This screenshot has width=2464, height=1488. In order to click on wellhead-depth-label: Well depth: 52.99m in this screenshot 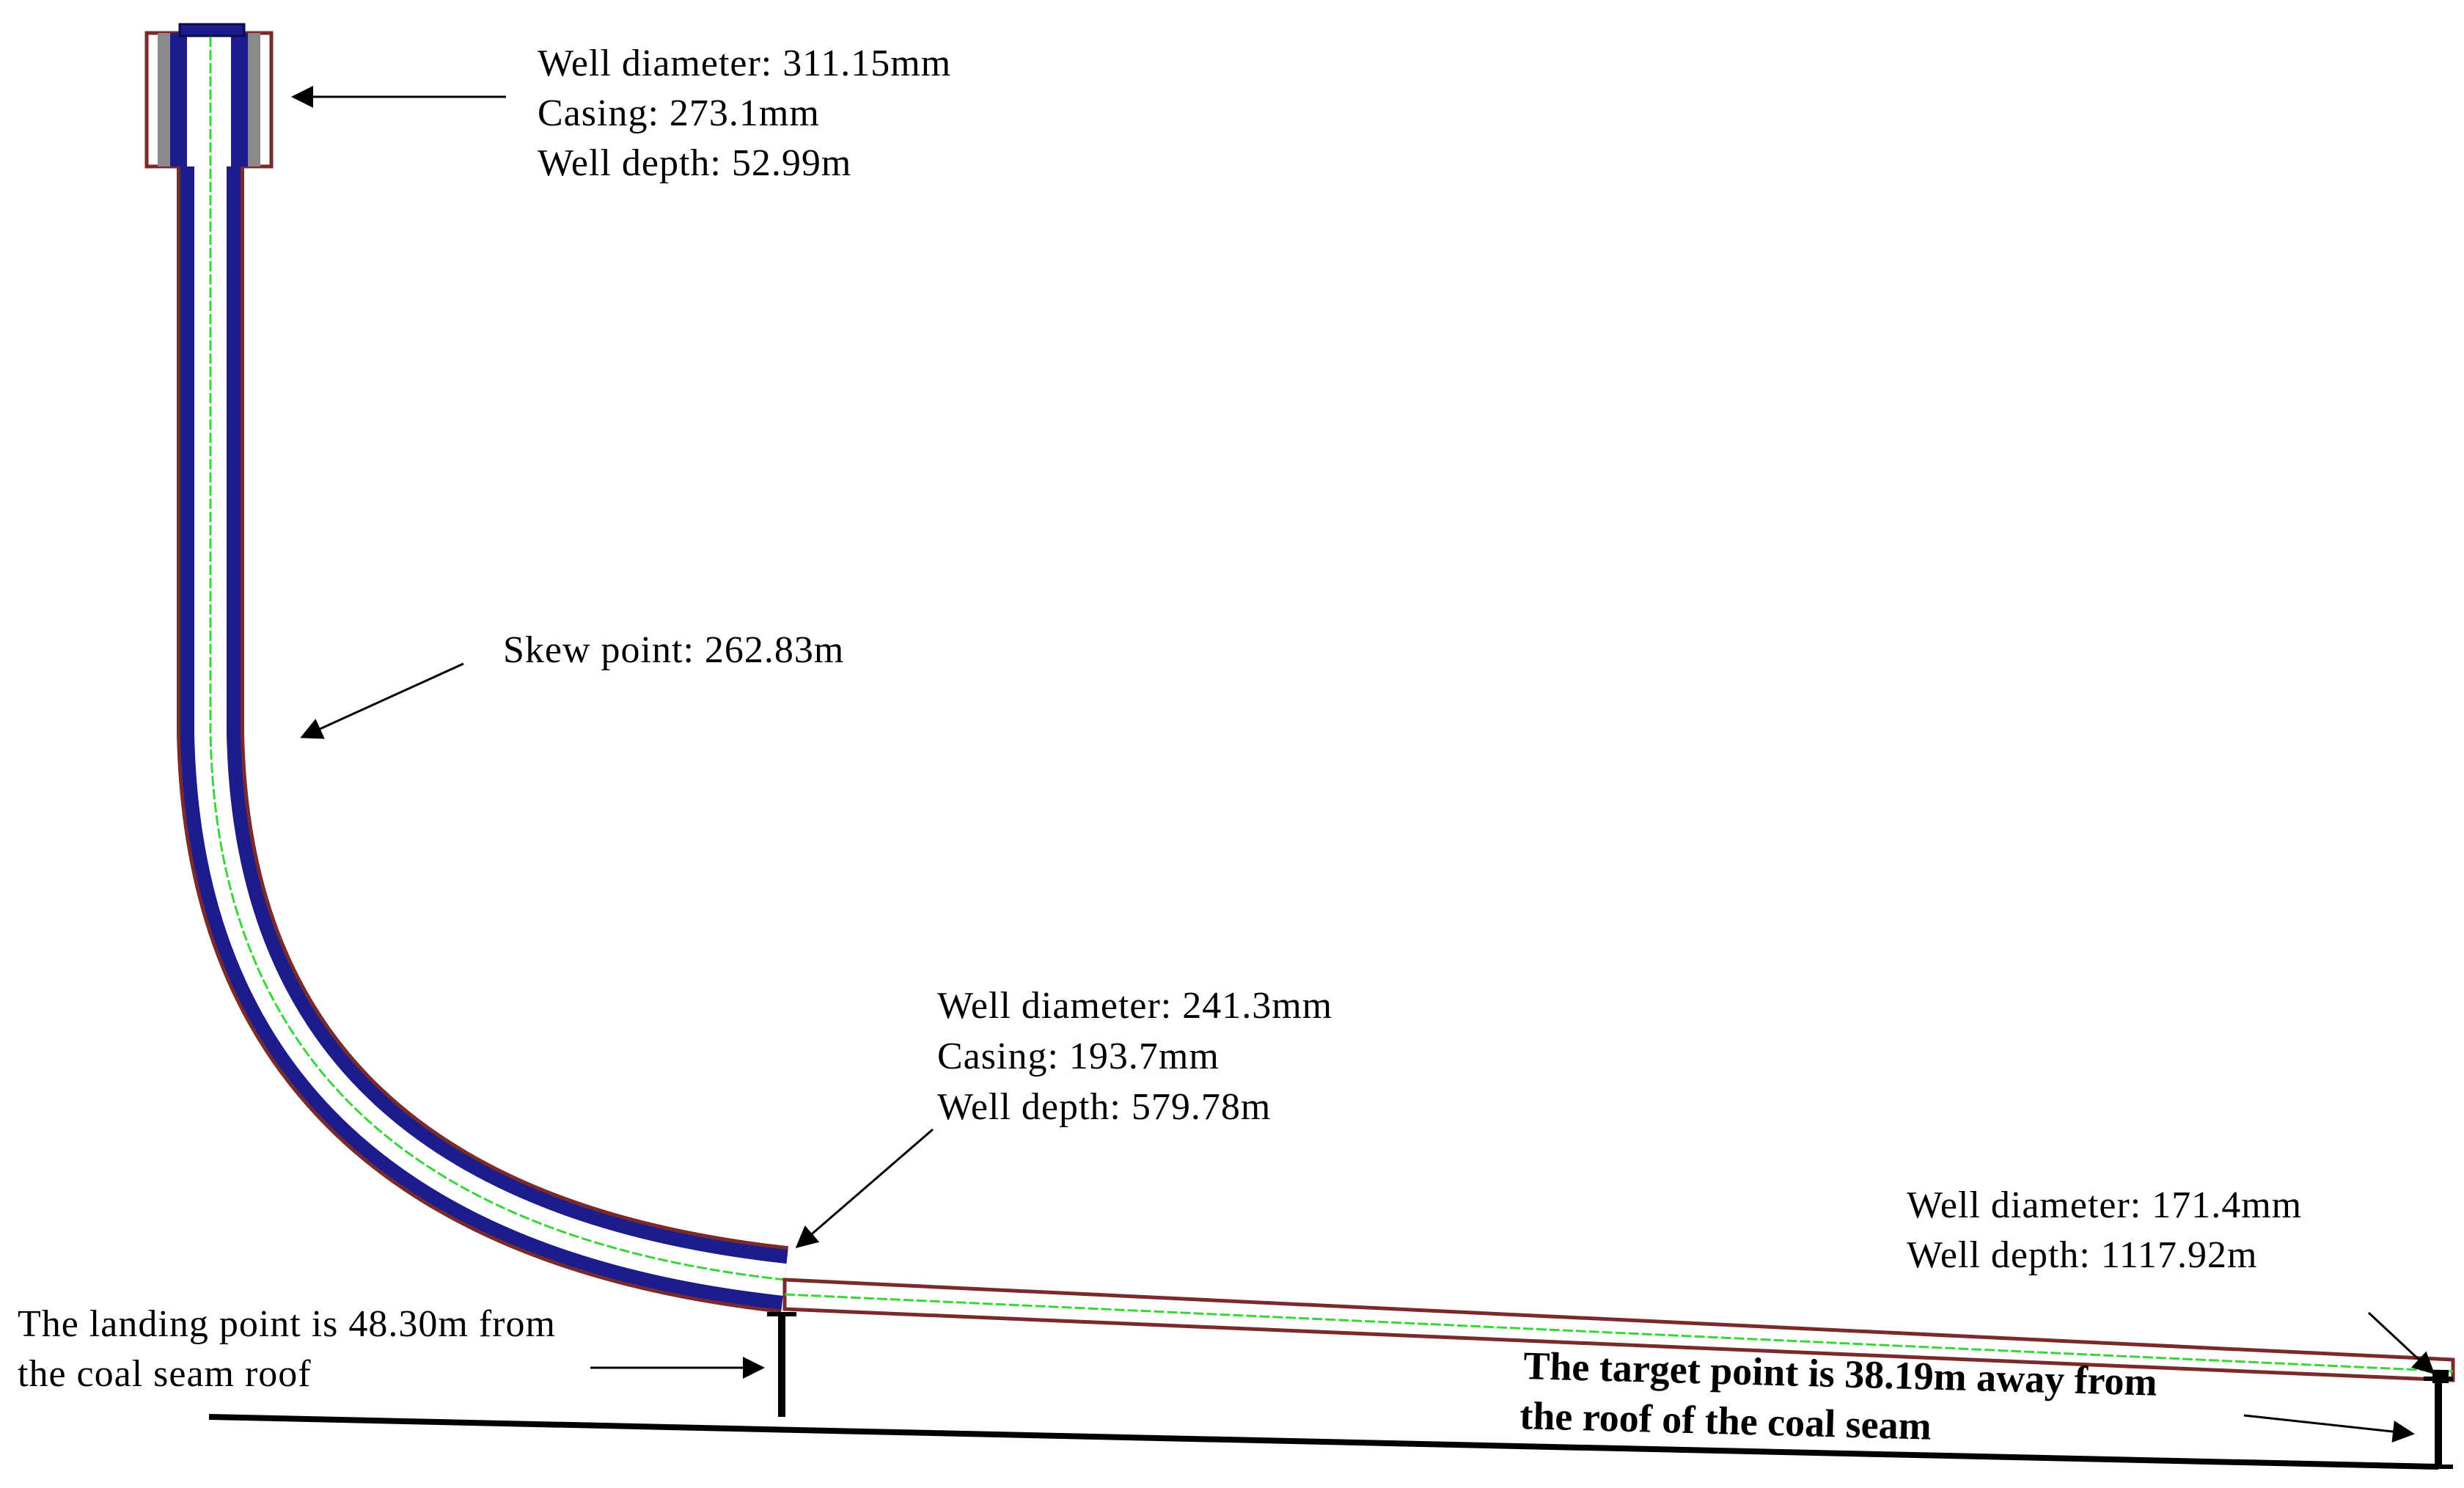, I will do `click(694, 163)`.